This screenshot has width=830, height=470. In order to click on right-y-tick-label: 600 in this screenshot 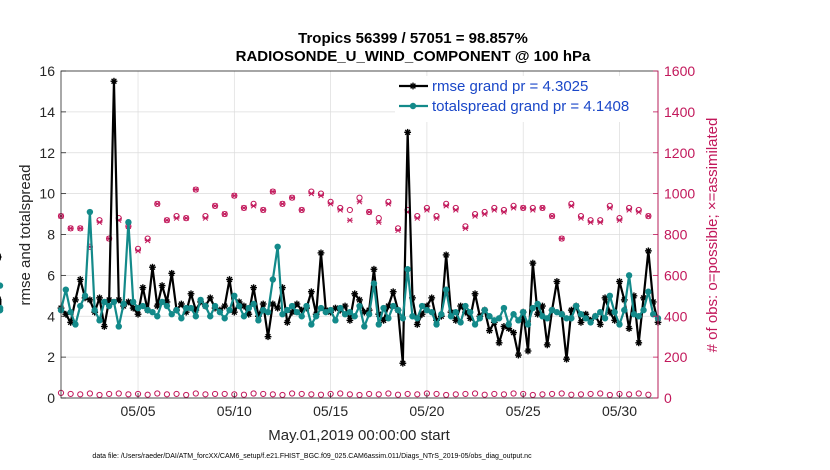, I will do `click(676, 275)`.